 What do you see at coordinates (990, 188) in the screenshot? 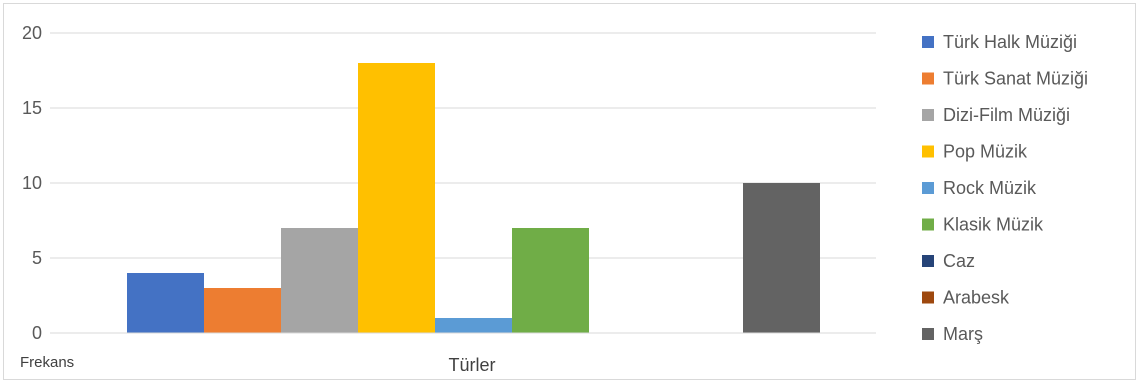
I see `legend-label: Rock Müzik` at bounding box center [990, 188].